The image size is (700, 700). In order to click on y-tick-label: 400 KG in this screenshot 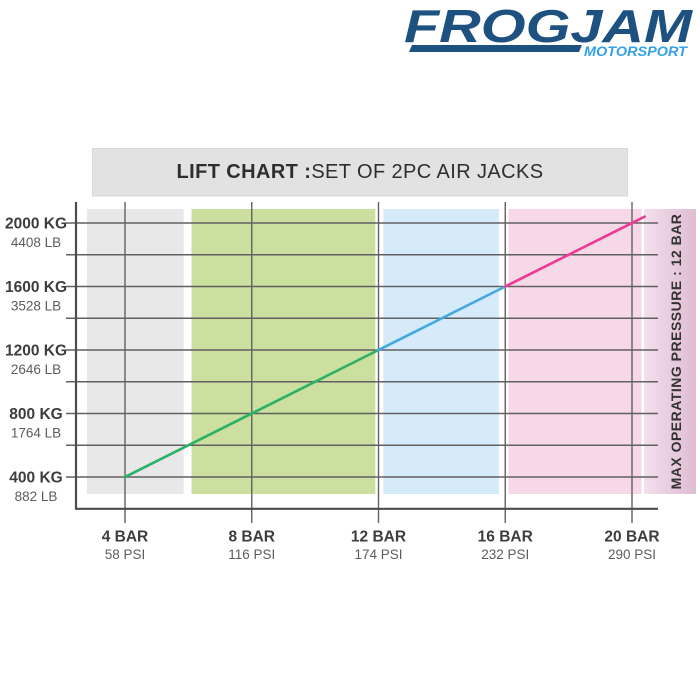, I will do `click(35, 478)`.